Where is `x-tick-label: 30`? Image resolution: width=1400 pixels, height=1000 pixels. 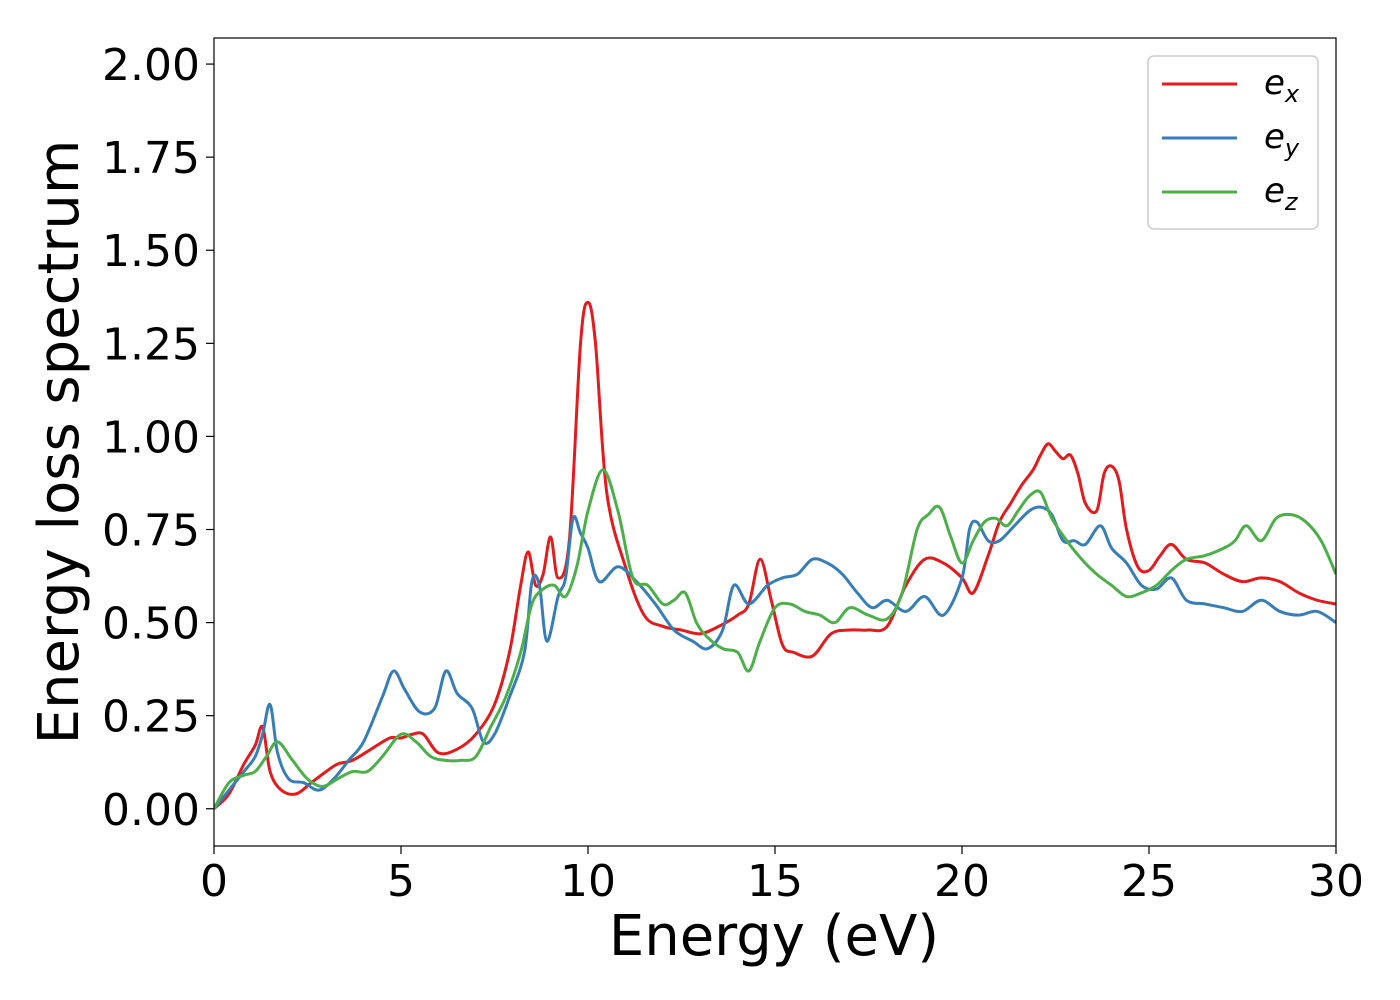 x-tick-label: 30 is located at coordinates (1336, 881).